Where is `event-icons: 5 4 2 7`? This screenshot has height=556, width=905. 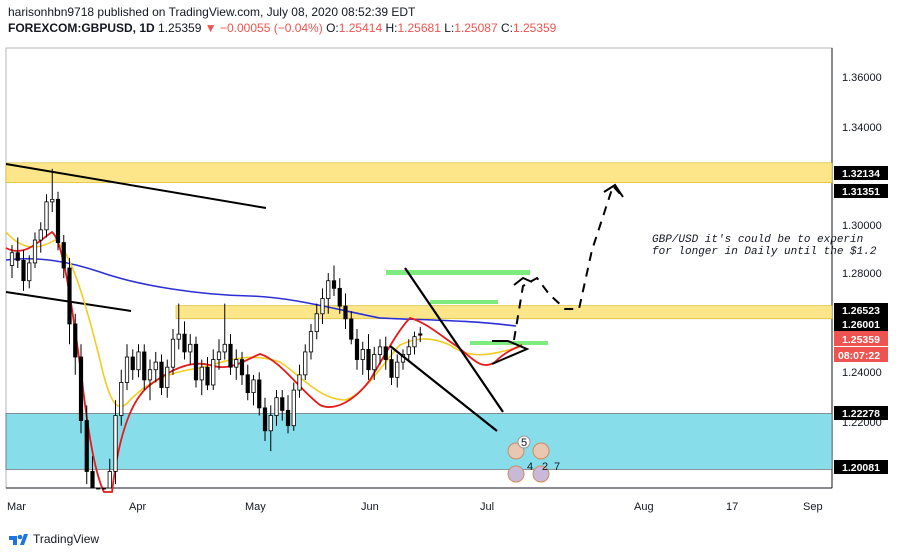 event-icons: 5 4 2 7 is located at coordinates (533, 459).